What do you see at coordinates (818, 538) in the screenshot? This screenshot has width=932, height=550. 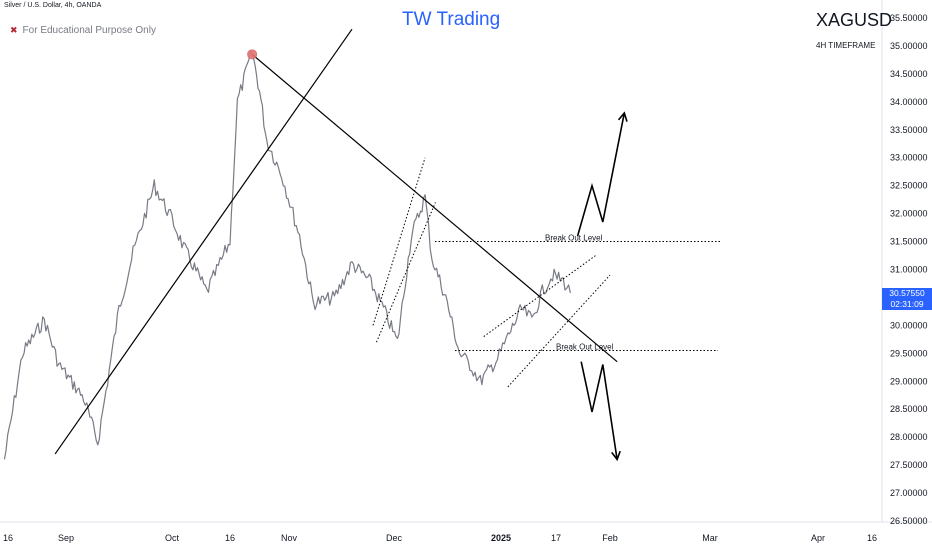 I see `x-tick-label: Apr` at bounding box center [818, 538].